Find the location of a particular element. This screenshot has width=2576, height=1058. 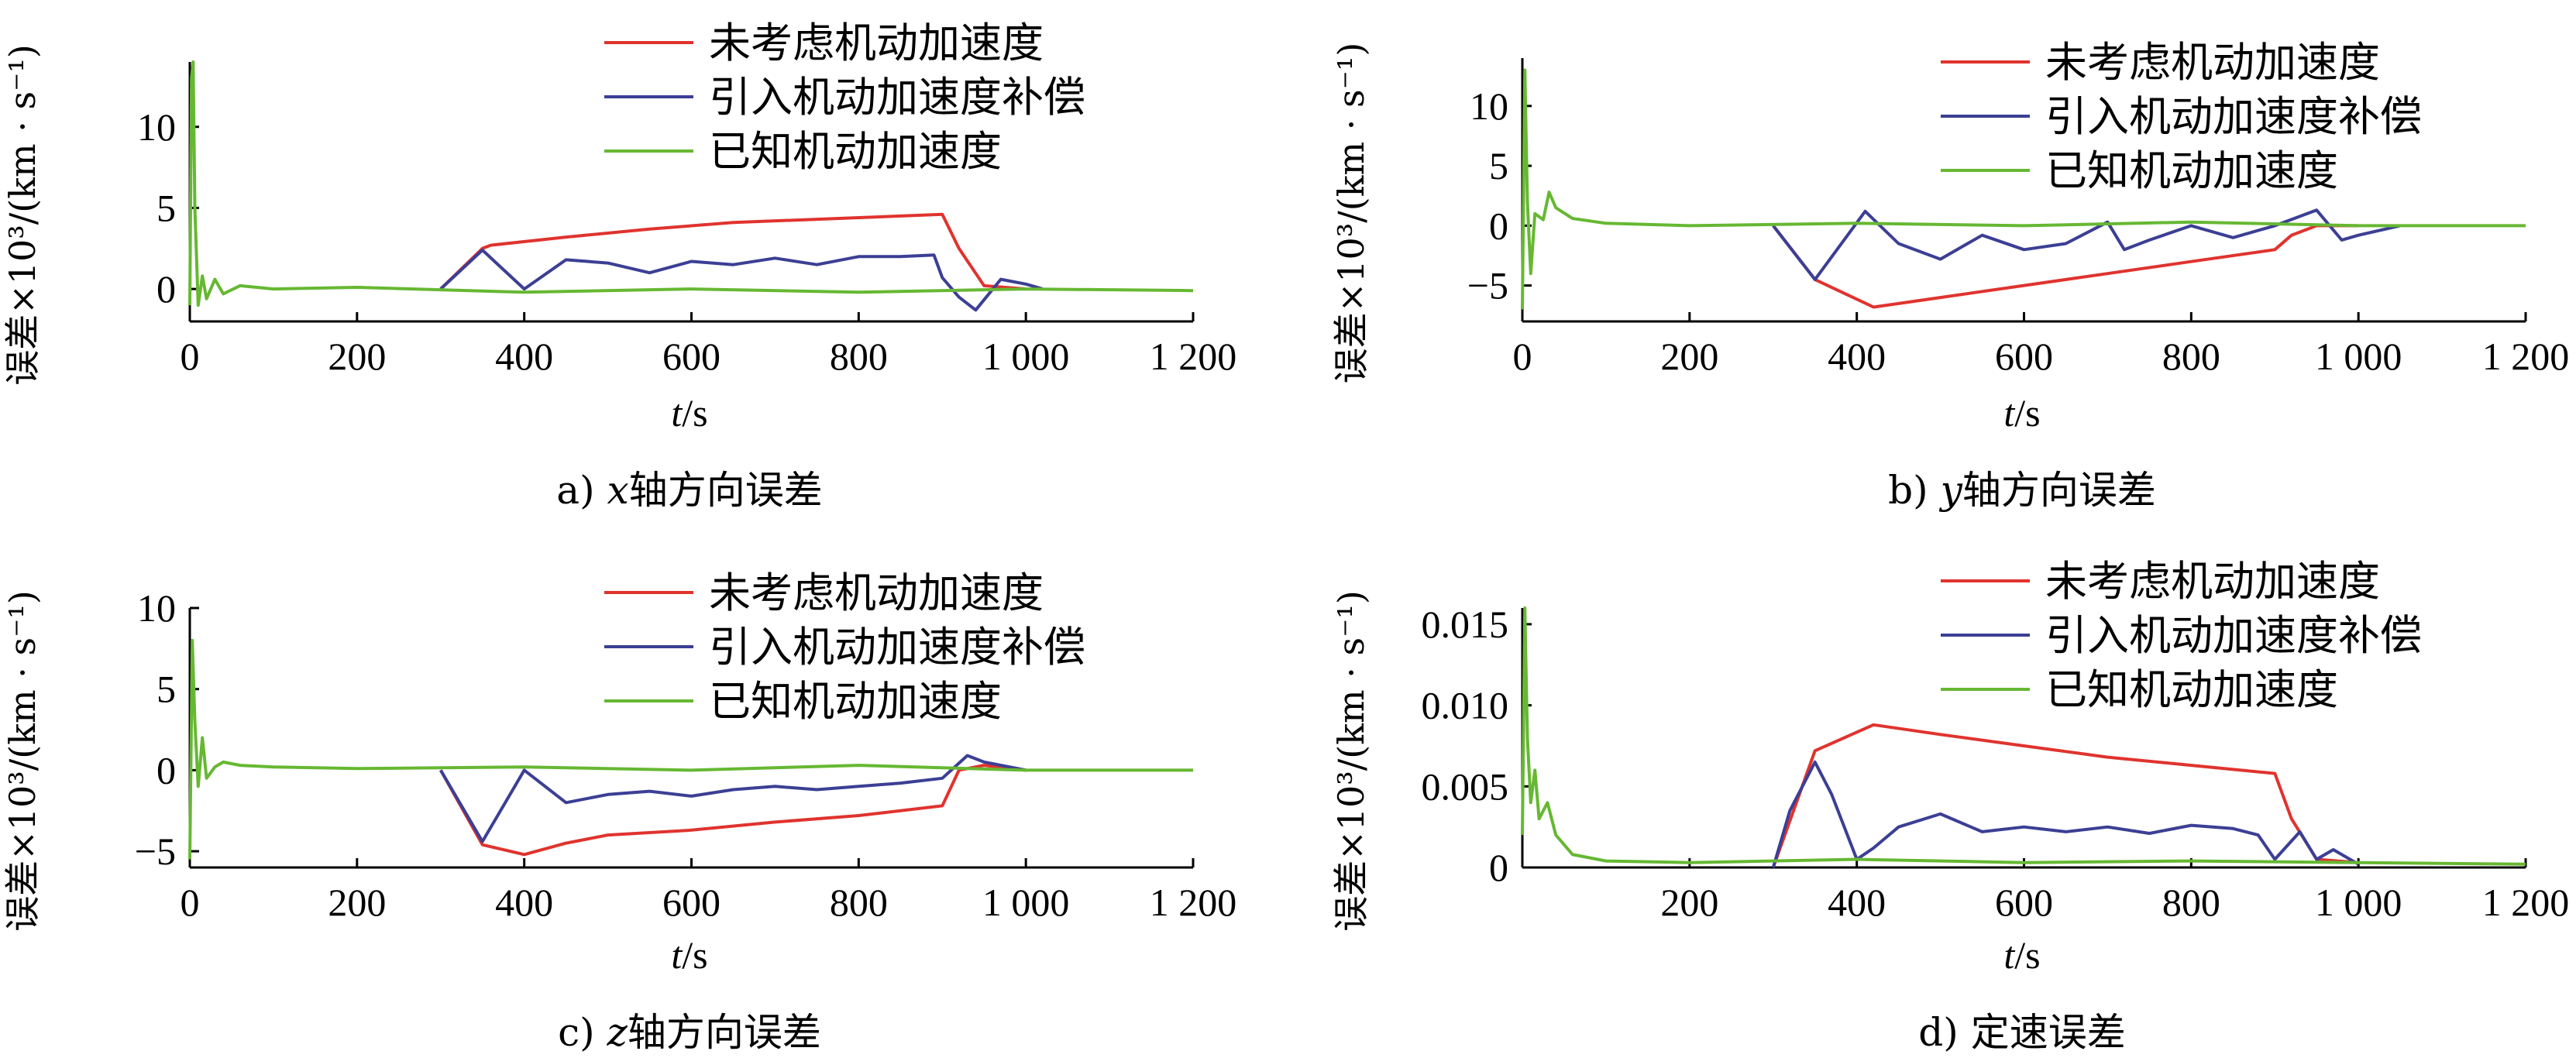

panel-caption: c) z轴方向误差 is located at coordinates (689, 1032).